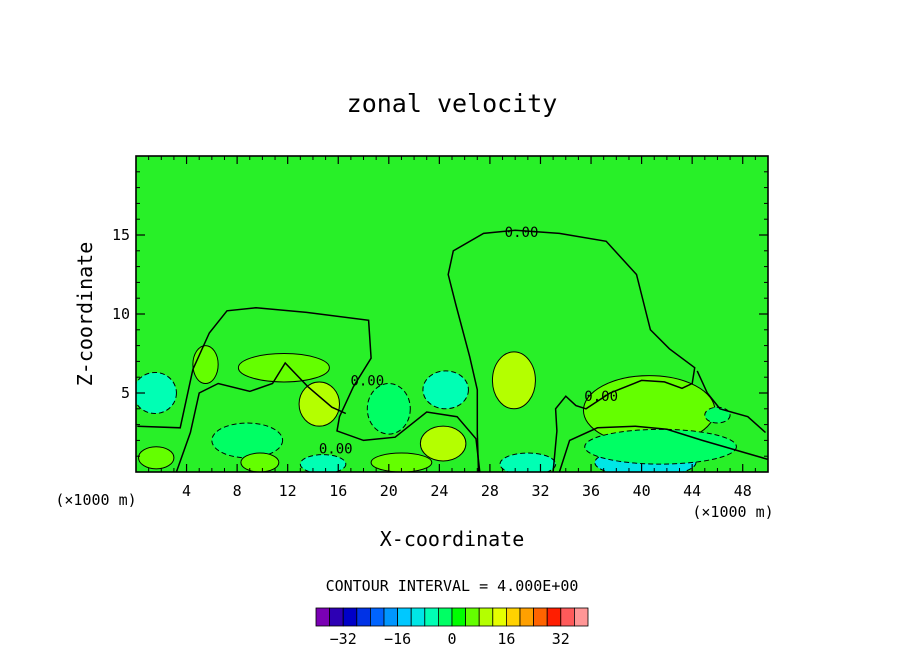 The height and width of the screenshot is (654, 904). Describe the element at coordinates (186, 491) in the screenshot. I see `x-tick-label-4: 4` at that location.